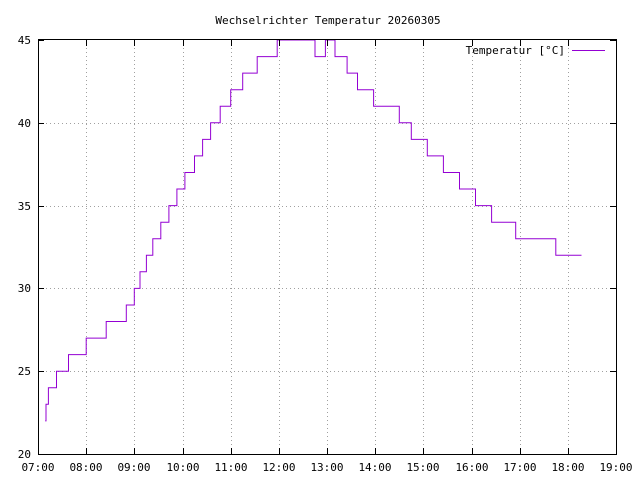  What do you see at coordinates (422, 467) in the screenshot?
I see `x-tick-label: 15:00` at bounding box center [422, 467].